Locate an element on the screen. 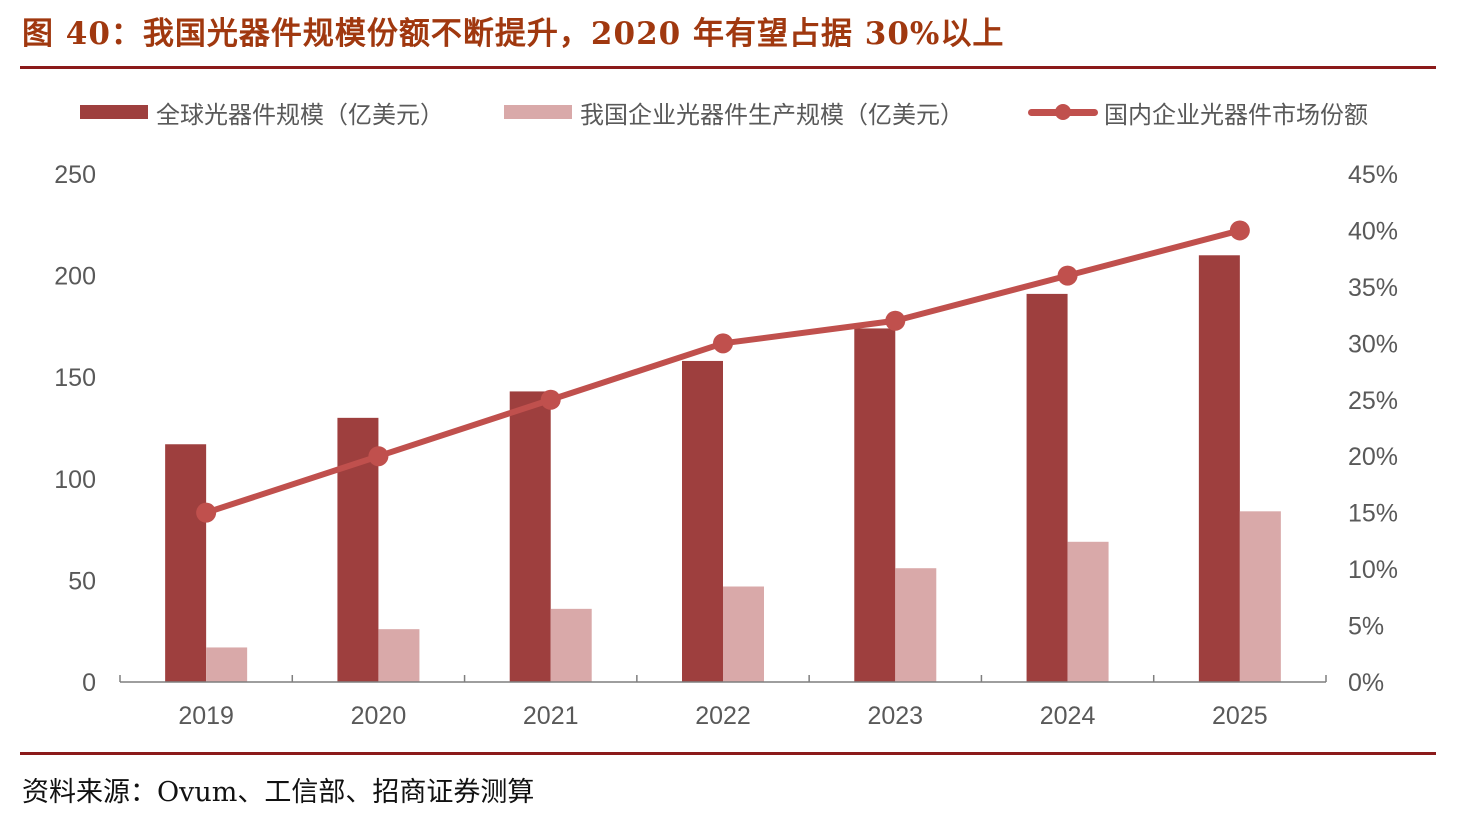  y-right-tick-label: 15% is located at coordinates (1373, 514).